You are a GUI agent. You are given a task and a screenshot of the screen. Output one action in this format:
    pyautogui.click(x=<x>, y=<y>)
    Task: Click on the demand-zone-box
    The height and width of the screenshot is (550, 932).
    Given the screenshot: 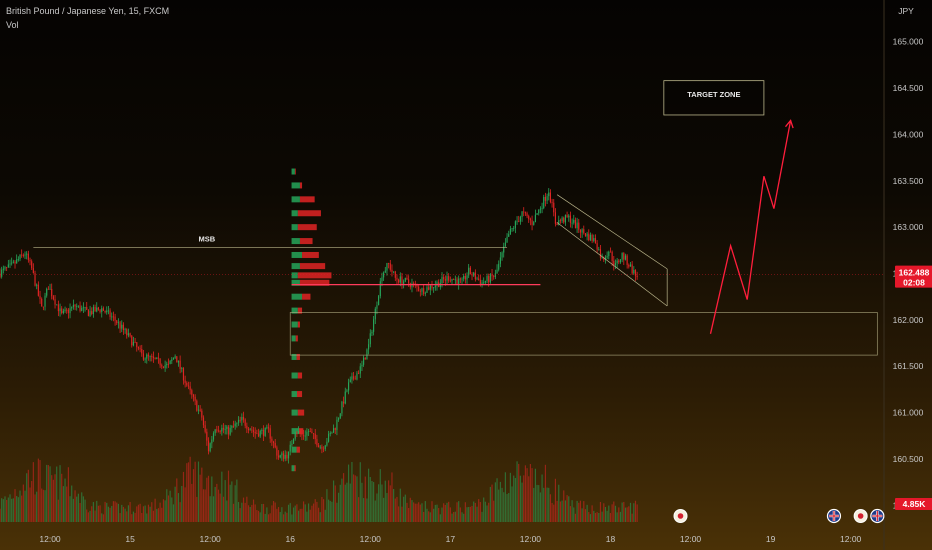 What is the action you would take?
    pyautogui.click(x=583, y=334)
    